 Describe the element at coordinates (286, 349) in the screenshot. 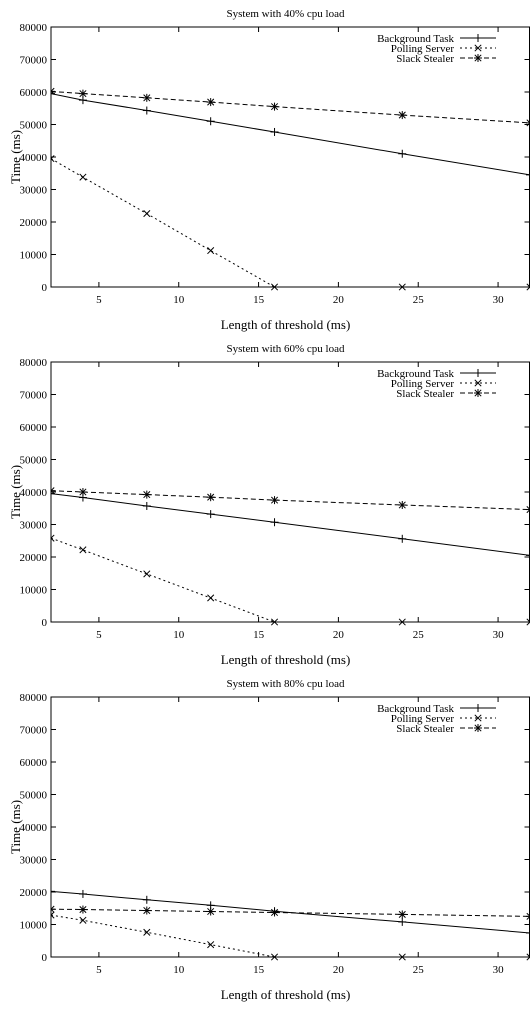

I see `chart-title: System with 60% cpu load` at that location.